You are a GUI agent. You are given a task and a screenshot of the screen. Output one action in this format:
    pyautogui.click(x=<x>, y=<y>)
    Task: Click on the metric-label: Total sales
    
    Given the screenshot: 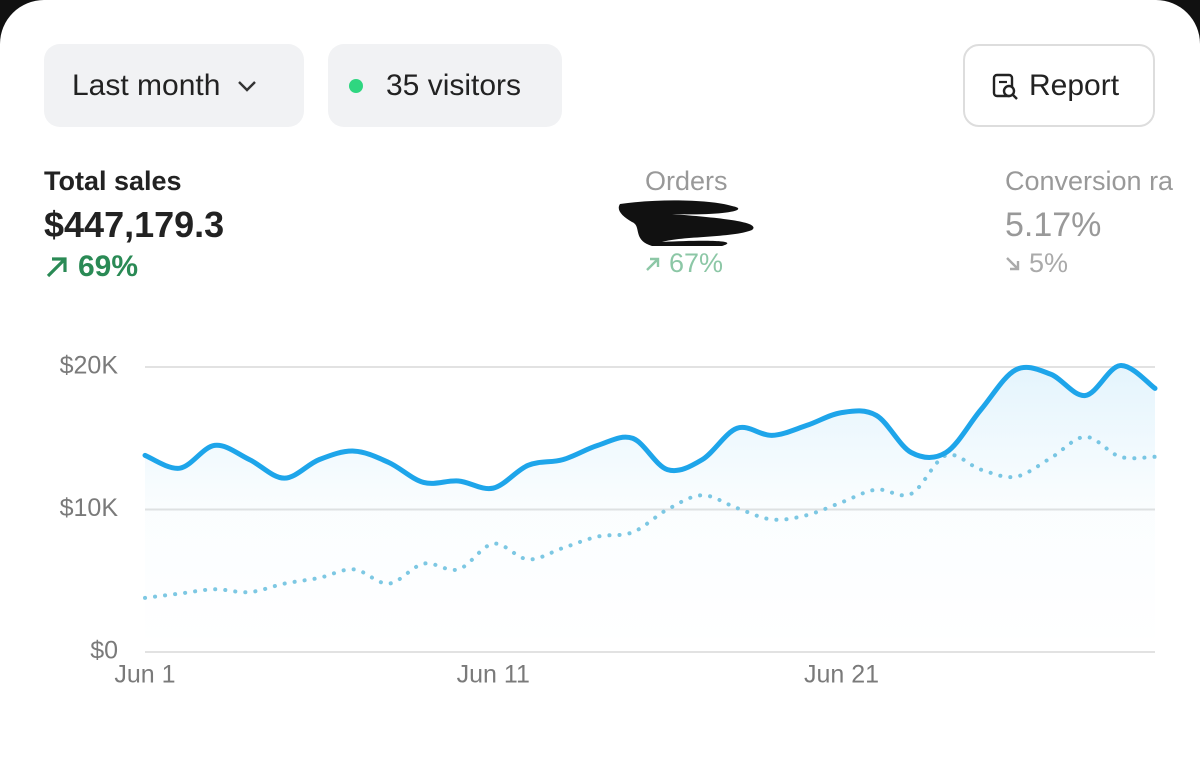 What is the action you would take?
    pyautogui.click(x=113, y=181)
    